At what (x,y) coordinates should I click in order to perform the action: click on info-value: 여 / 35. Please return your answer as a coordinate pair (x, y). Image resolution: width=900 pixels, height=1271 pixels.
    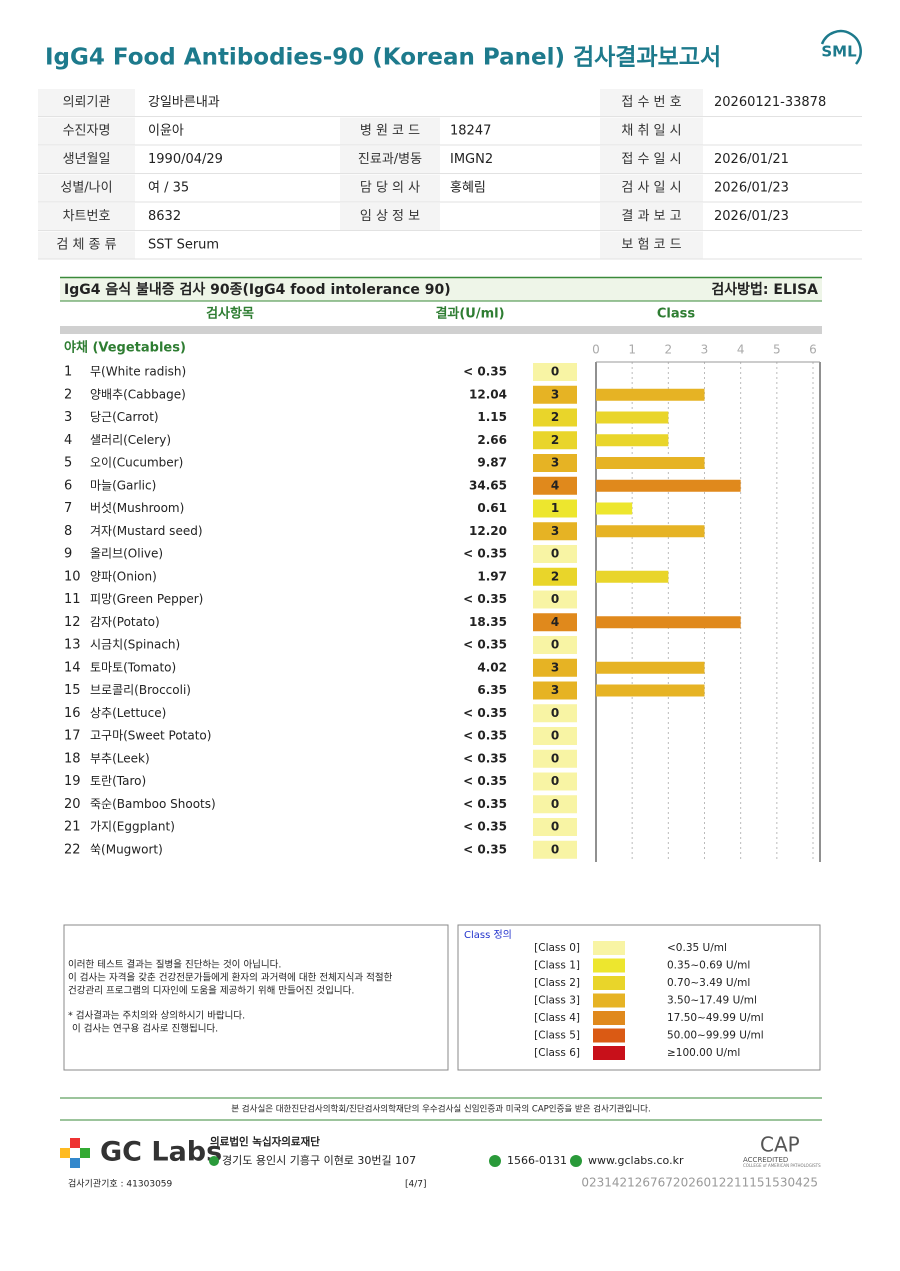
    Looking at the image, I should click on (168, 188).